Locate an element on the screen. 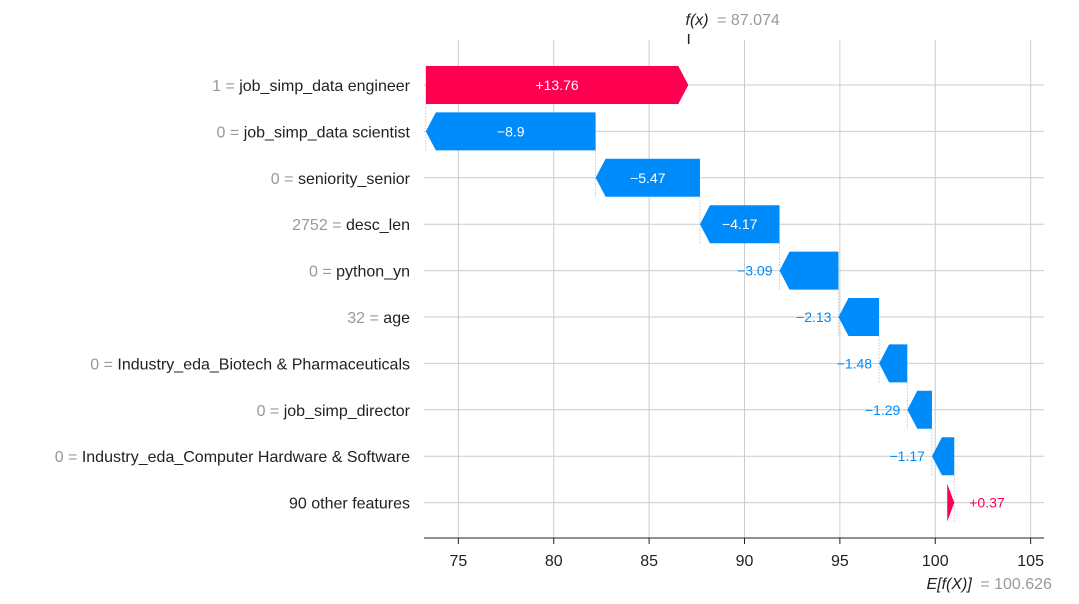 The height and width of the screenshot is (604, 1079). feature-label: 0 = python_yn is located at coordinates (359, 272).